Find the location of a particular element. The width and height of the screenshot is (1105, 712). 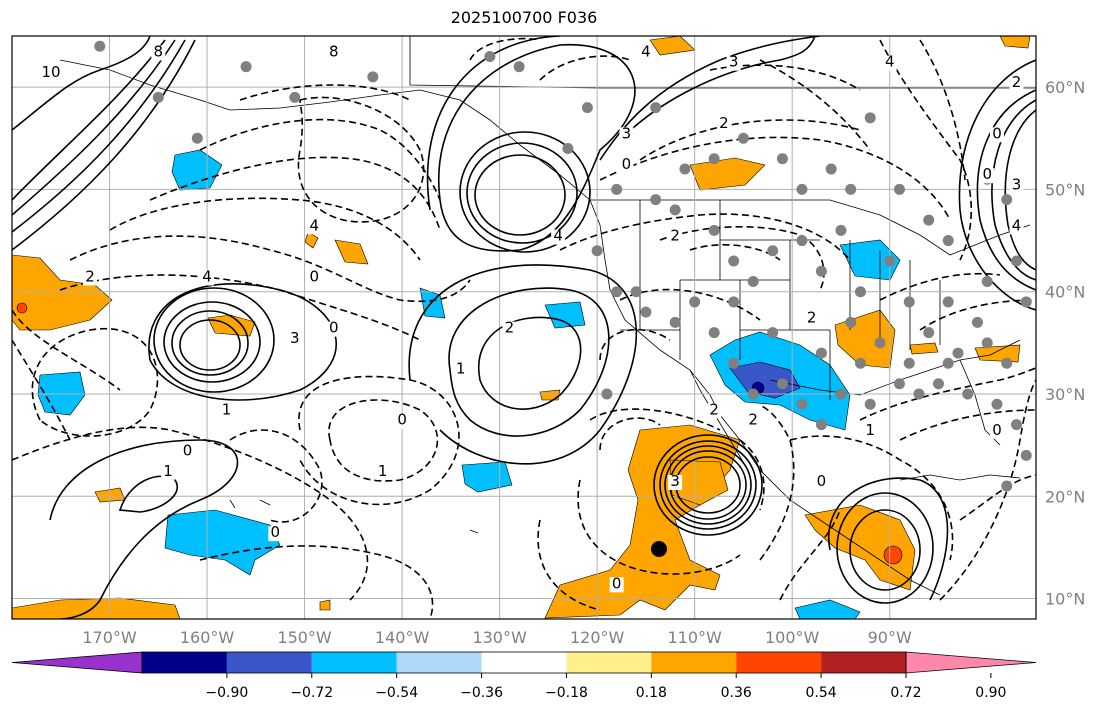

lon-tick-label: 100°W is located at coordinates (792, 637).